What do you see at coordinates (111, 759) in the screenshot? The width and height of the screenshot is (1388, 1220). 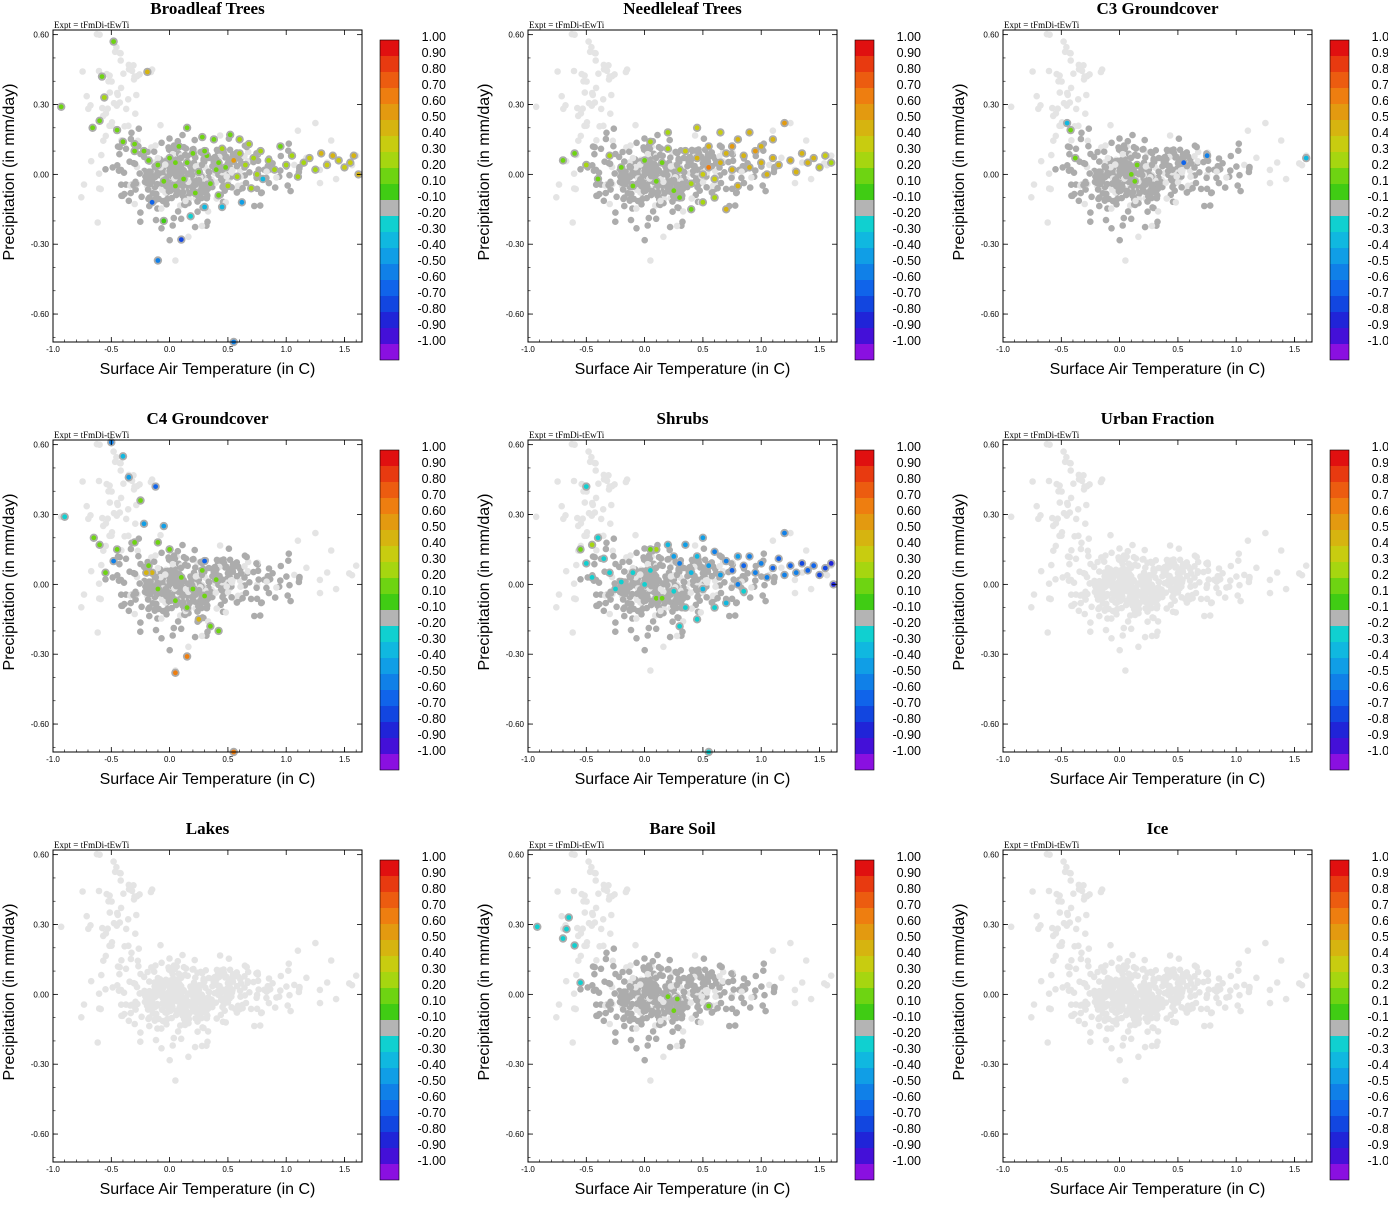 I see `x-tick-label: -0.5` at bounding box center [111, 759].